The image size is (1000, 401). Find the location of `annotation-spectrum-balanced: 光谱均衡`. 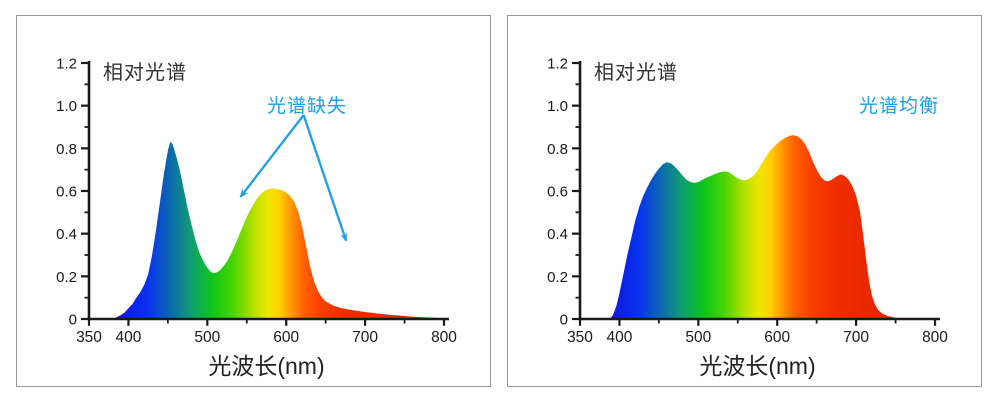

annotation-spectrum-balanced: 光谱均衡 is located at coordinates (898, 106).